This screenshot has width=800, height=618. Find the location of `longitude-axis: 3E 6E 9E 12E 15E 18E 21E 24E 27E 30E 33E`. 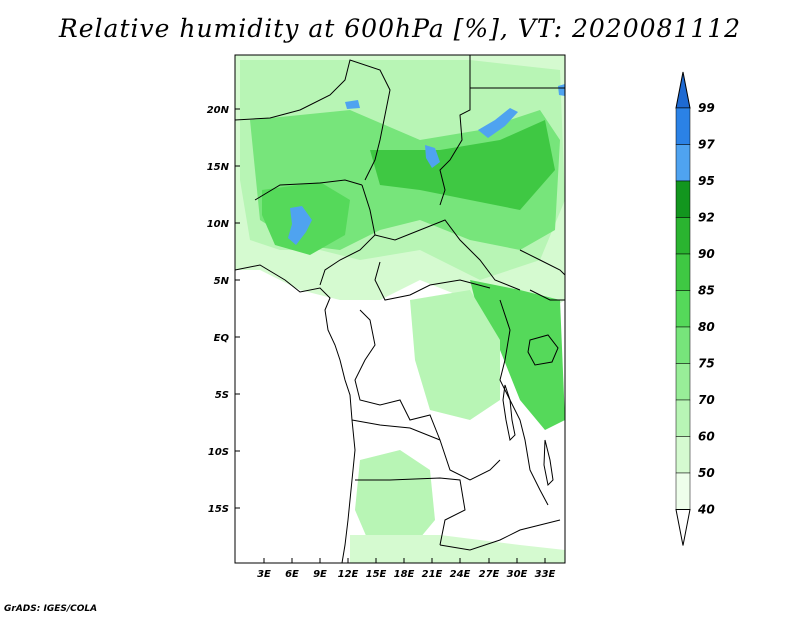

longitude-axis: 3E 6E 9E 12E 15E 18E 21E 24E 27E 30E 33E is located at coordinates (406, 569).